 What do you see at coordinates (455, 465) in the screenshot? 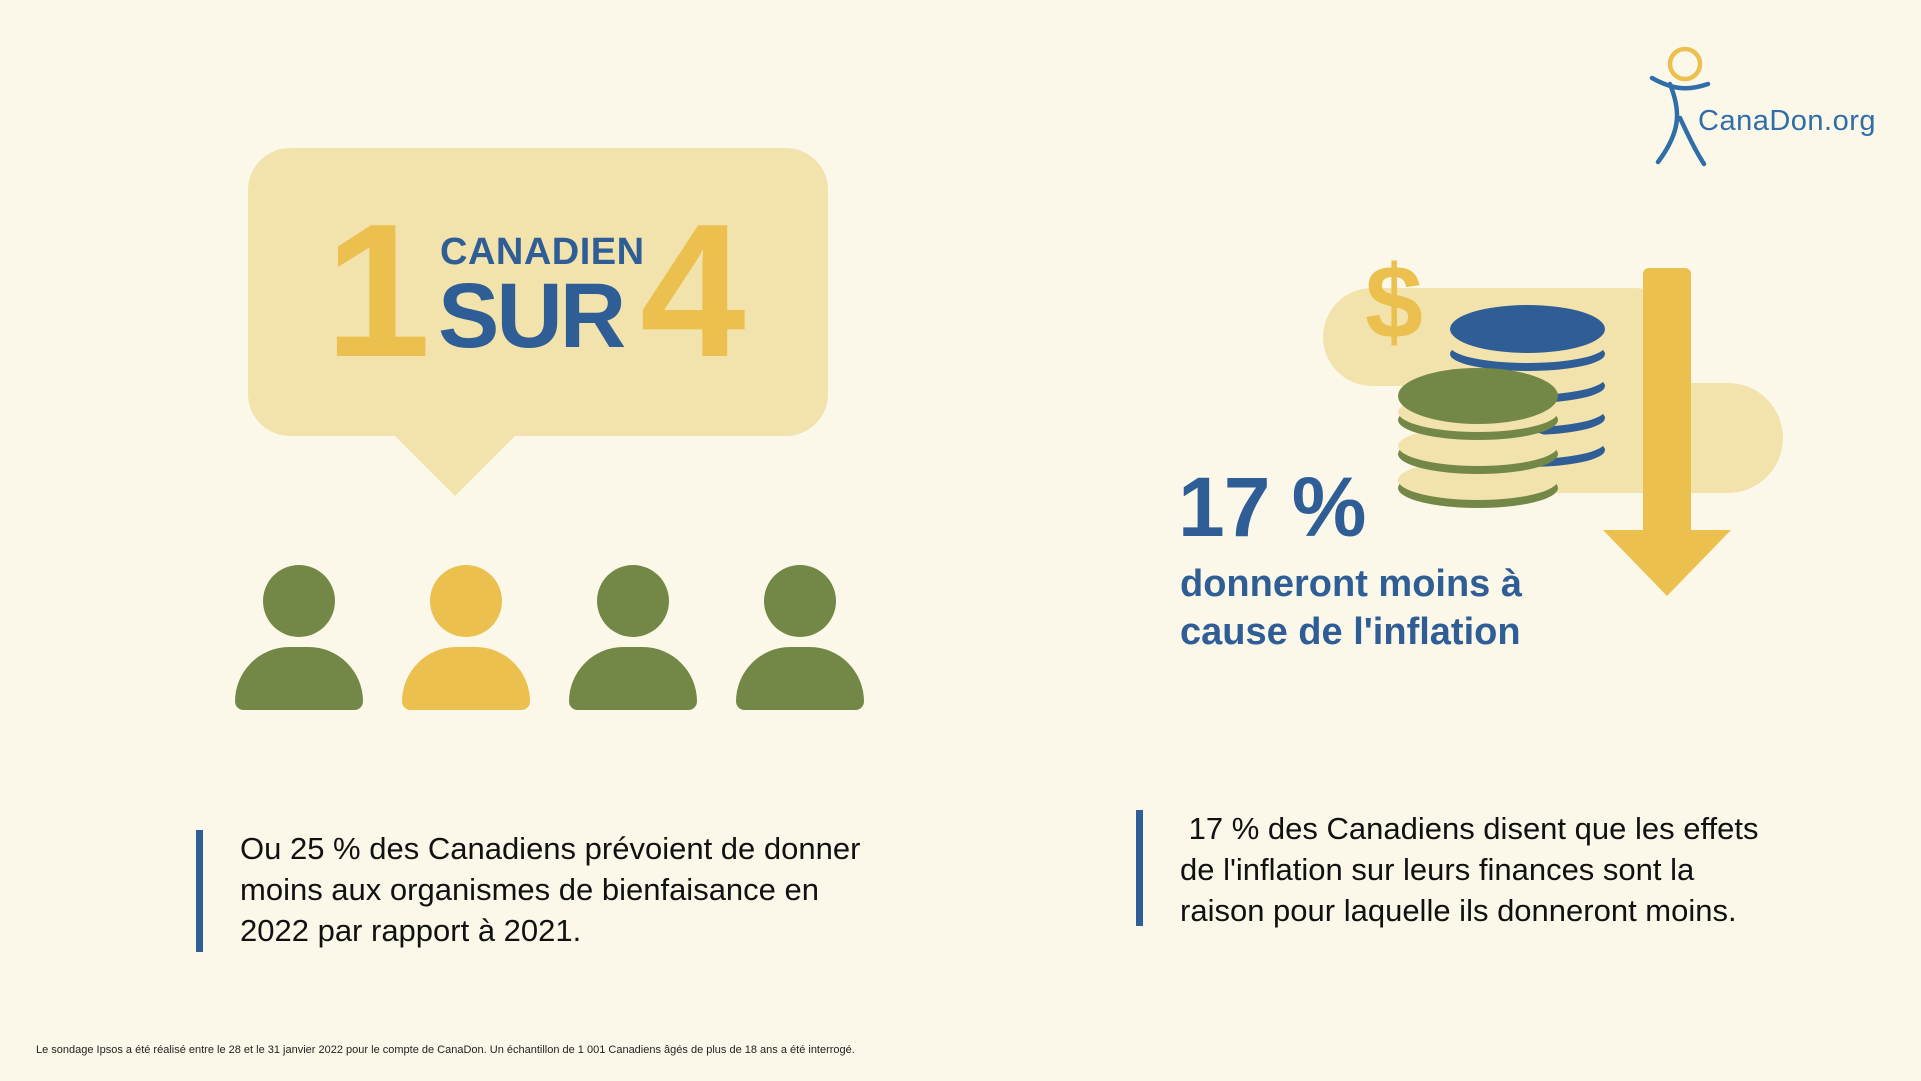
I see `speech-bubble-tail` at bounding box center [455, 465].